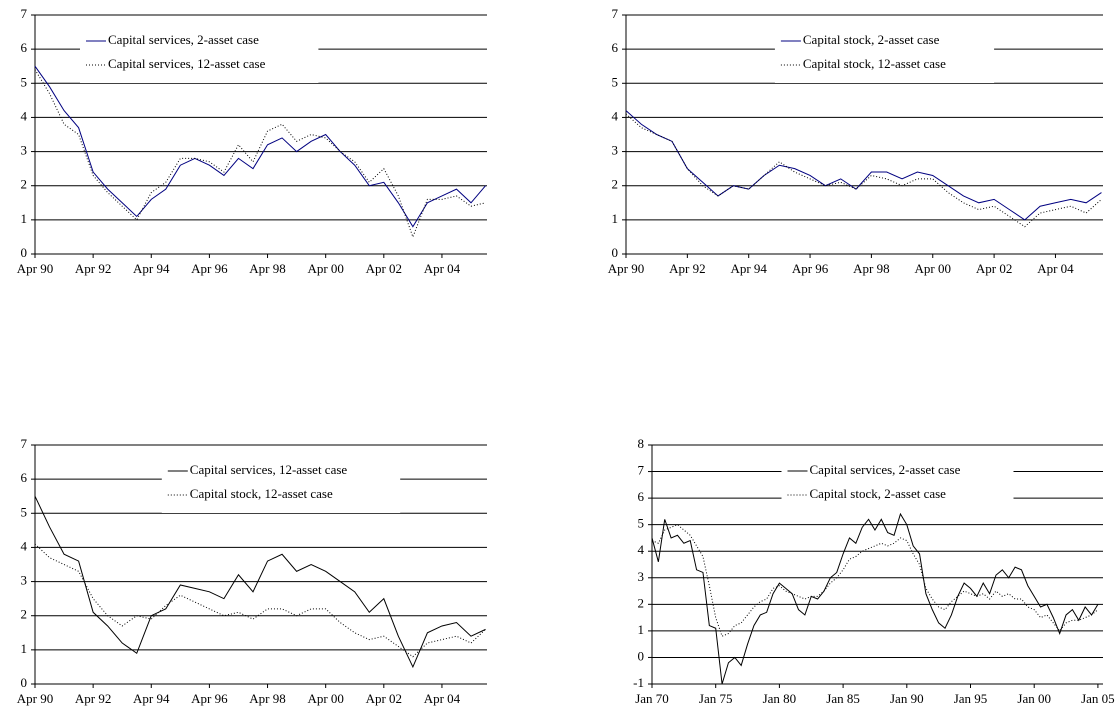  What do you see at coordinates (843, 698) in the screenshot?
I see `x-tick-label: Jan 85` at bounding box center [843, 698].